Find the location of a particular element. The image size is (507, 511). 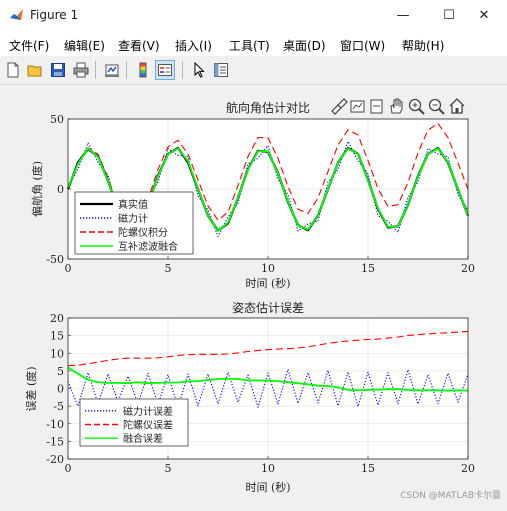

home-icon is located at coordinates (457, 106).